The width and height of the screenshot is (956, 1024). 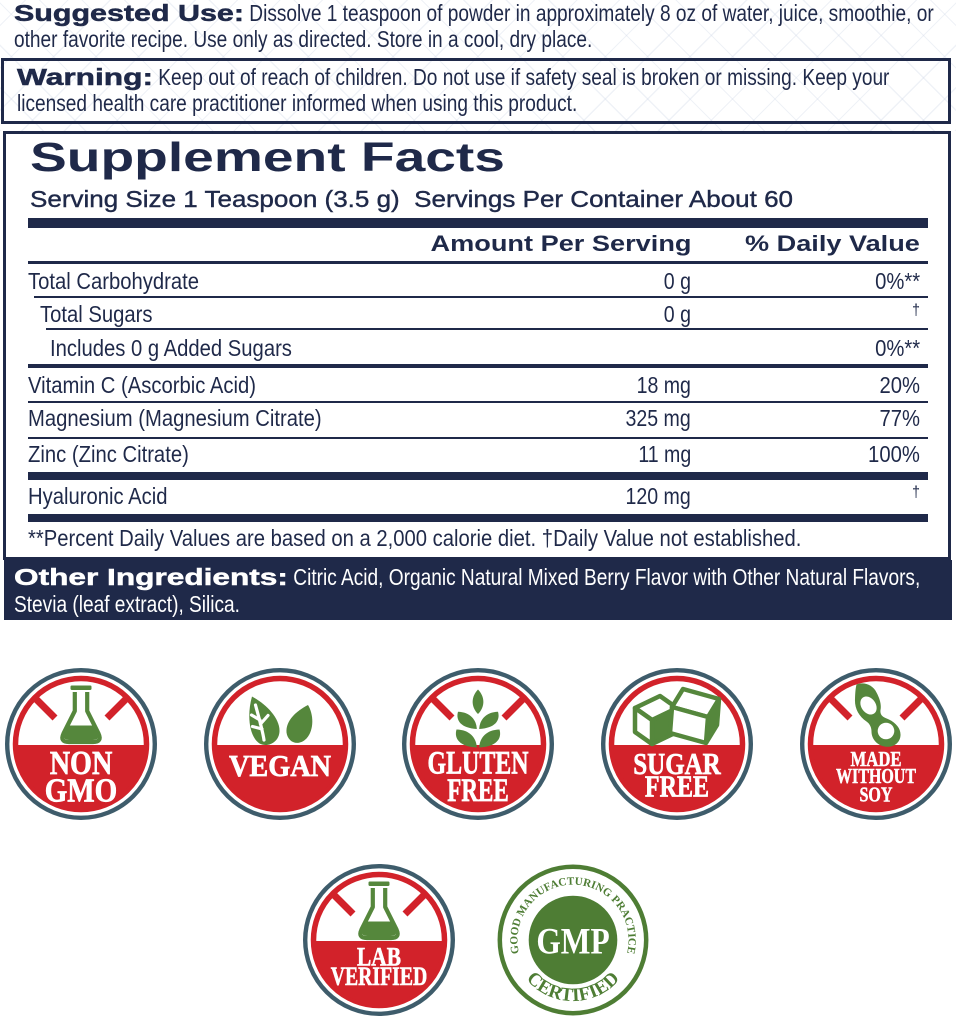 What do you see at coordinates (280, 766) in the screenshot?
I see `svg-text: VEGAN` at bounding box center [280, 766].